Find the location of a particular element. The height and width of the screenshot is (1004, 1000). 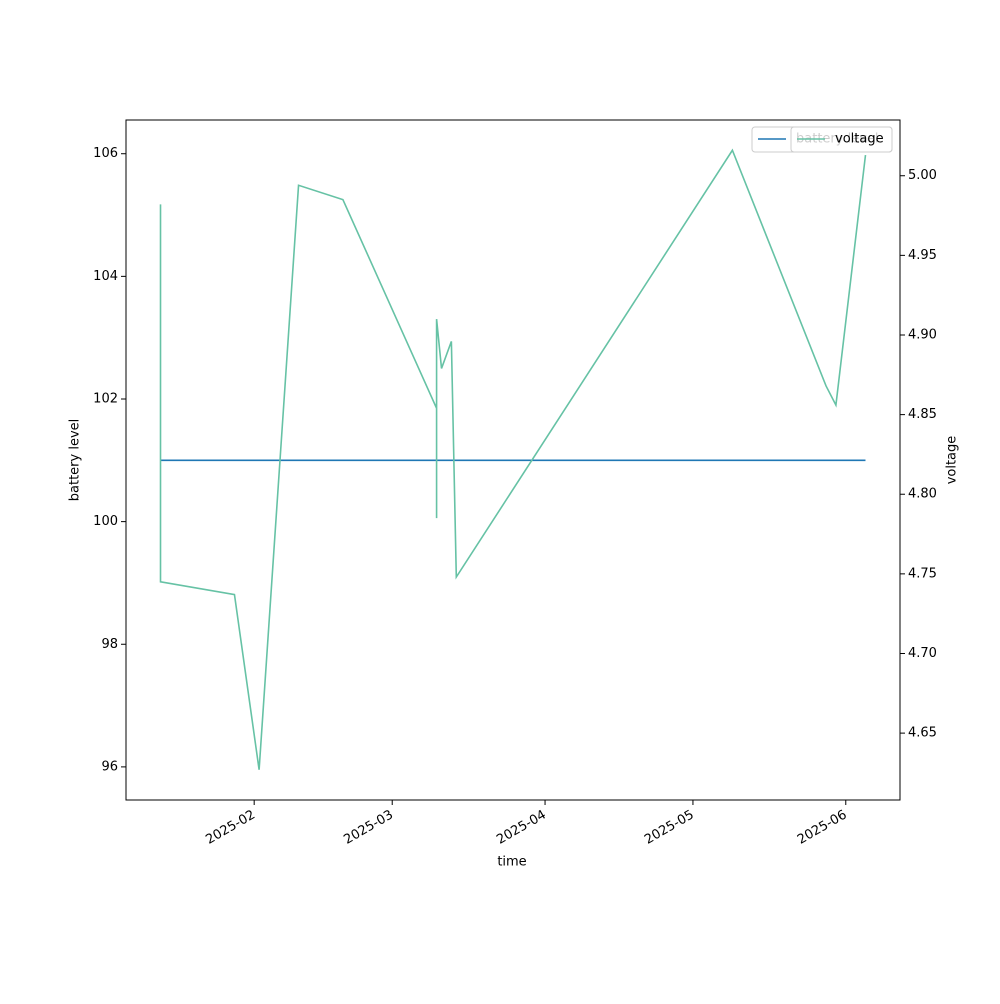

y-tick-label: 104 is located at coordinates (105, 276).